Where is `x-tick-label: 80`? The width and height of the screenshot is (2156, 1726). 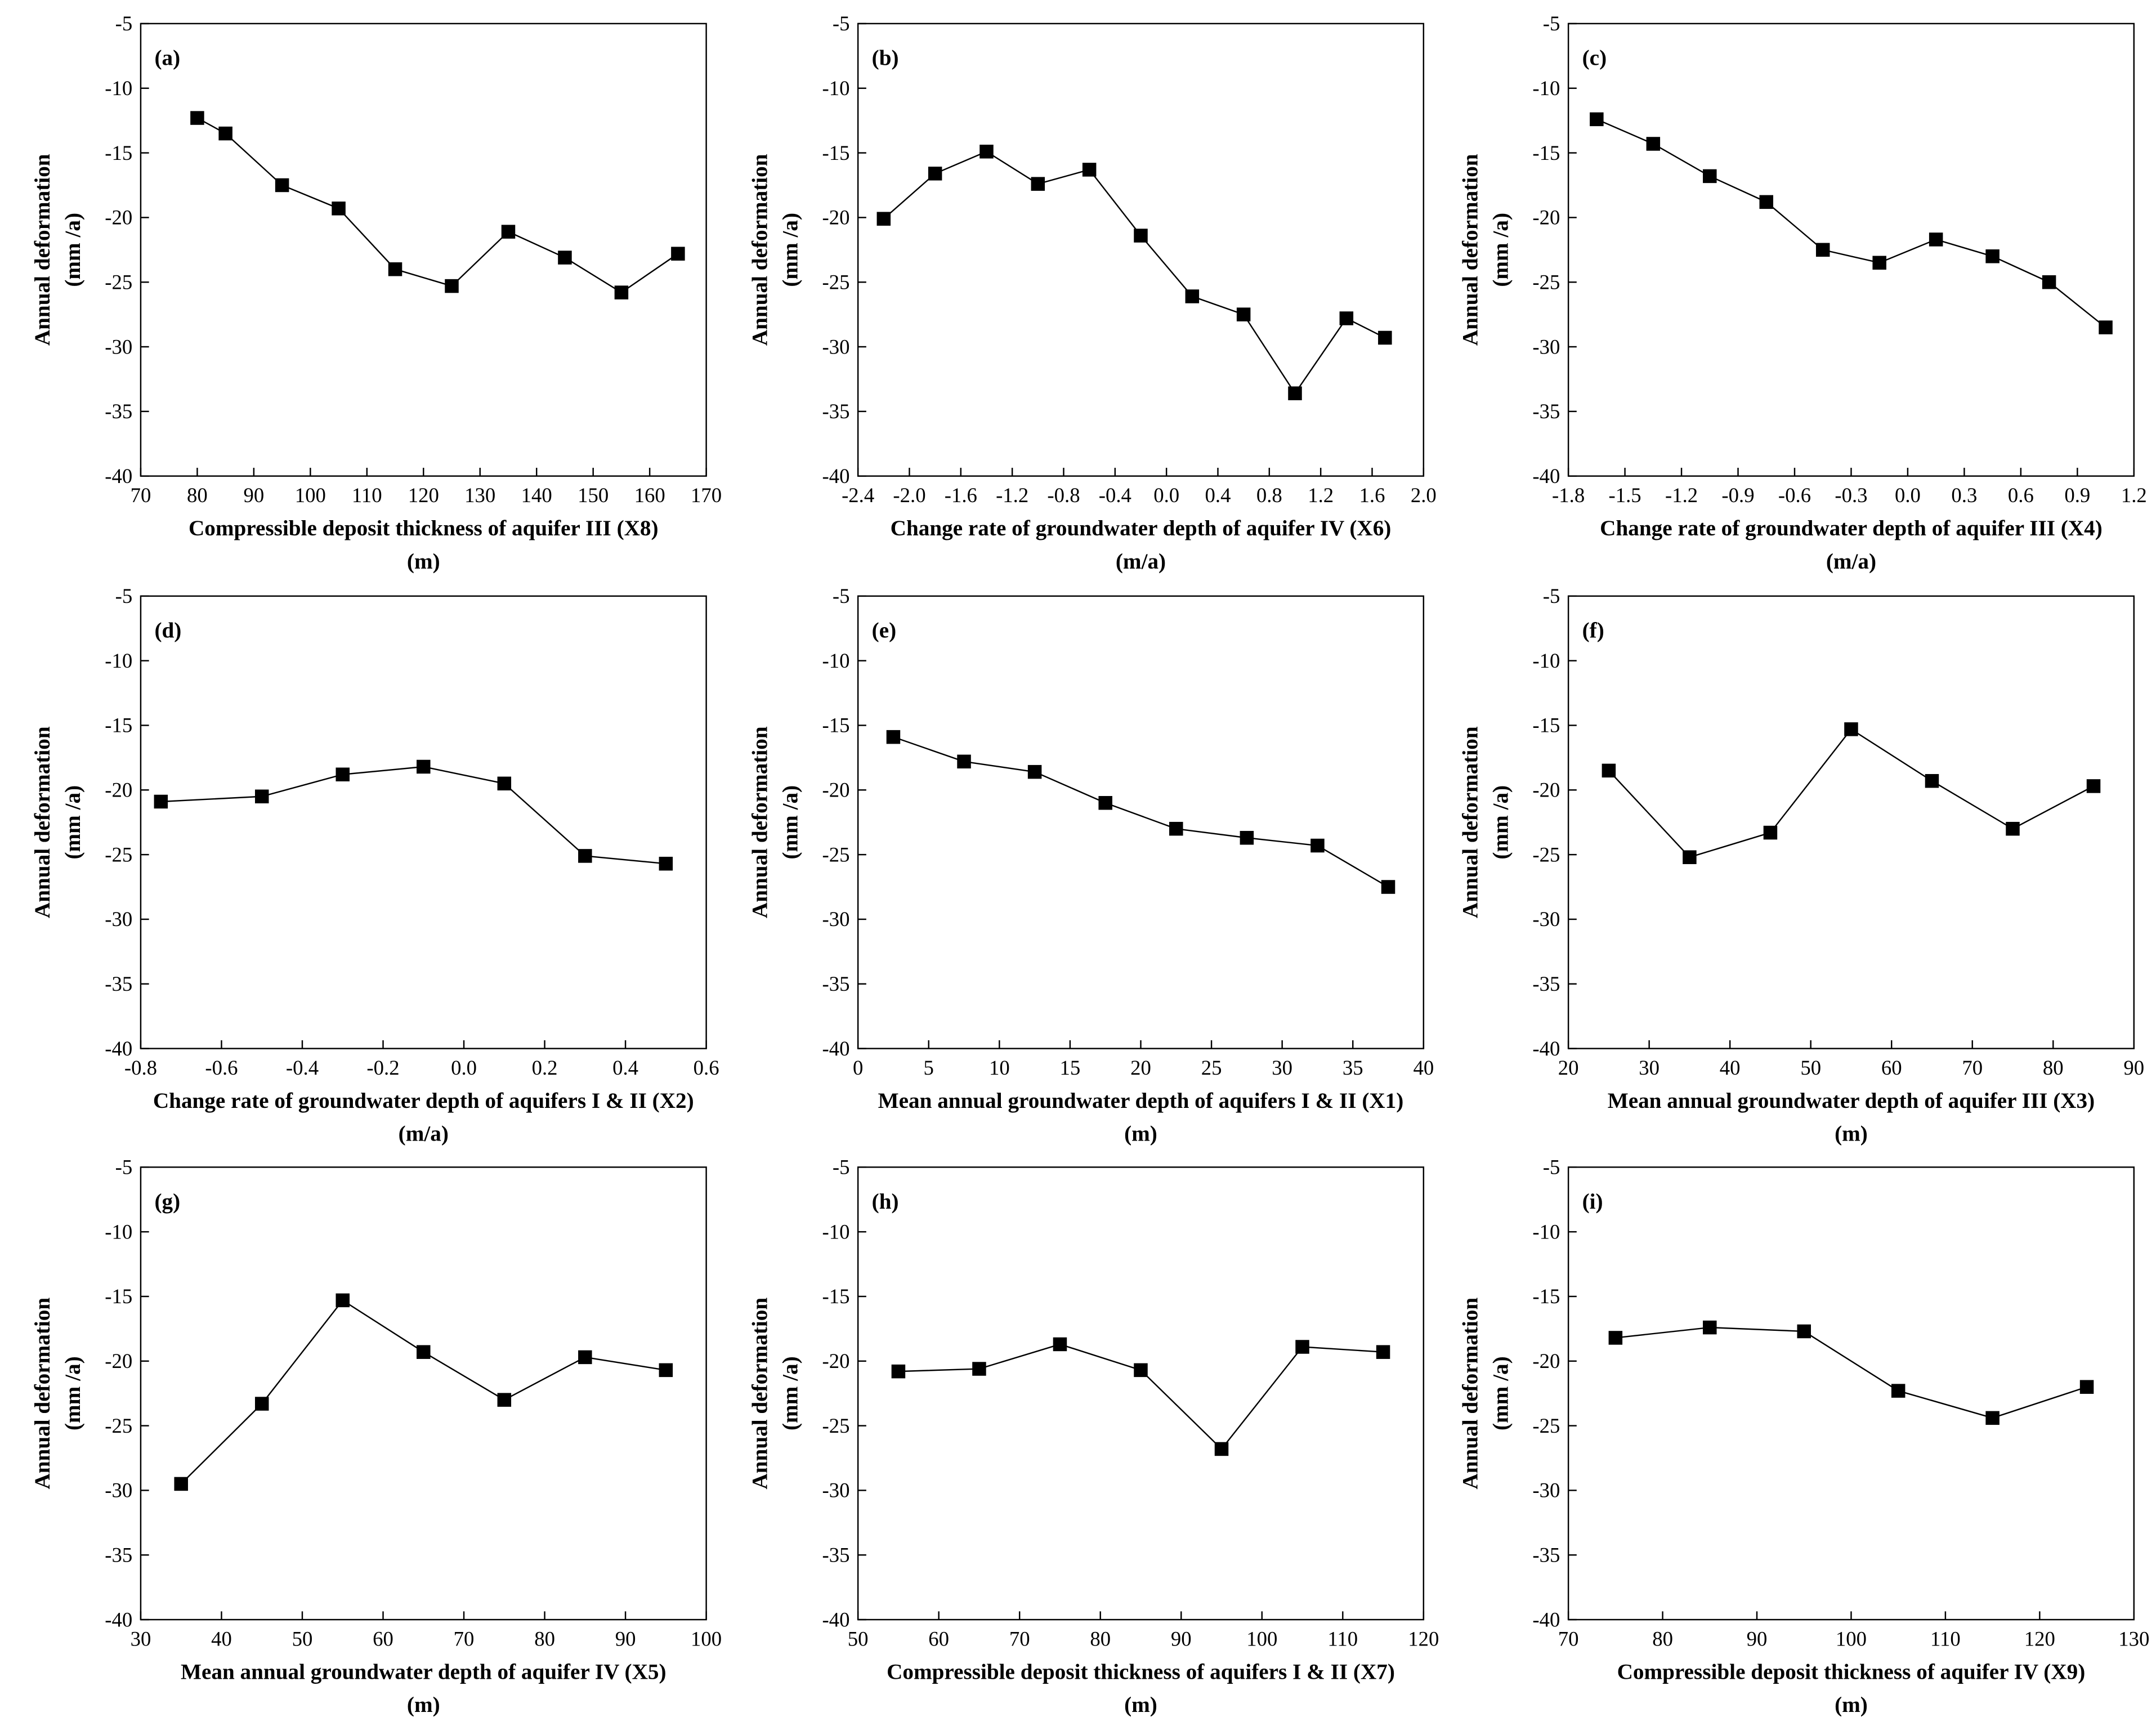 x-tick-label: 80 is located at coordinates (197, 496).